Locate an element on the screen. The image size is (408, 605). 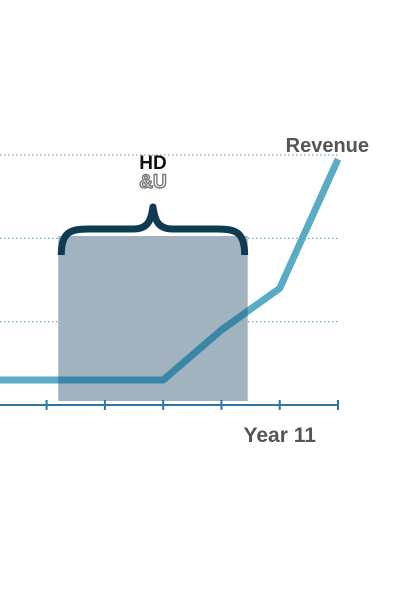
logo-text-hd: HD is located at coordinates (152, 163).